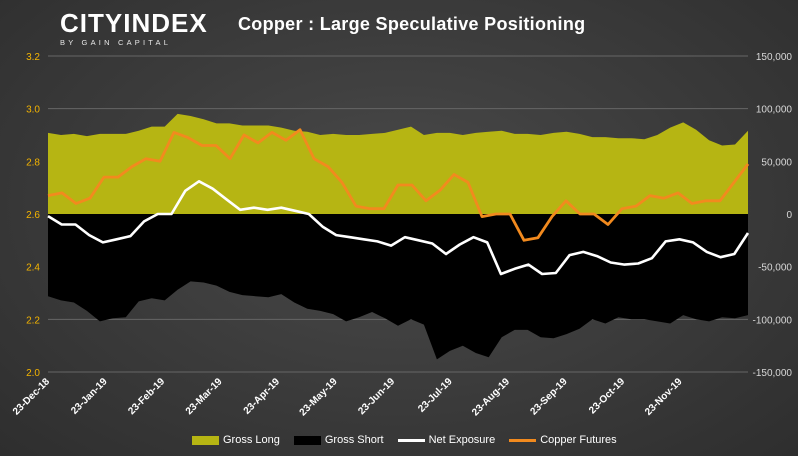 The height and width of the screenshot is (456, 798). Describe the element at coordinates (319, 397) in the screenshot. I see `x-tick-label: 23-May-19` at that location.